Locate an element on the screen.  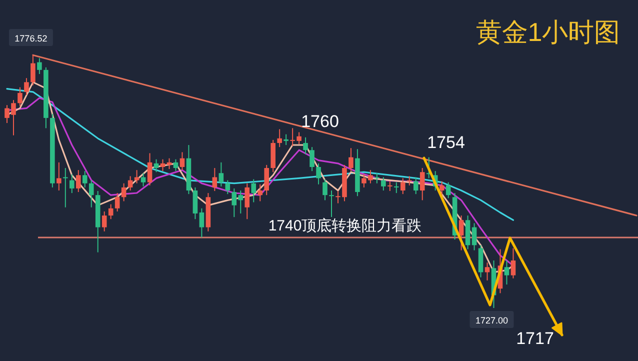
text: 1717 is located at coordinates (535, 338).